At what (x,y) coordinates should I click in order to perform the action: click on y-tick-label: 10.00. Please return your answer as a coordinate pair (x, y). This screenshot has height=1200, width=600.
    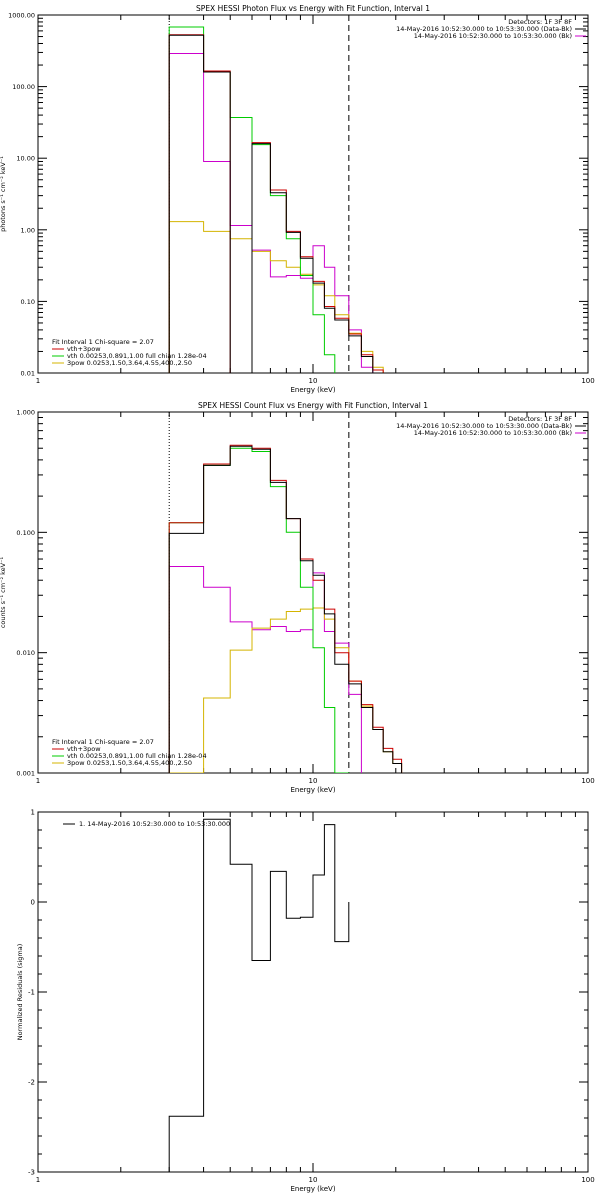
    Looking at the image, I should click on (25, 159).